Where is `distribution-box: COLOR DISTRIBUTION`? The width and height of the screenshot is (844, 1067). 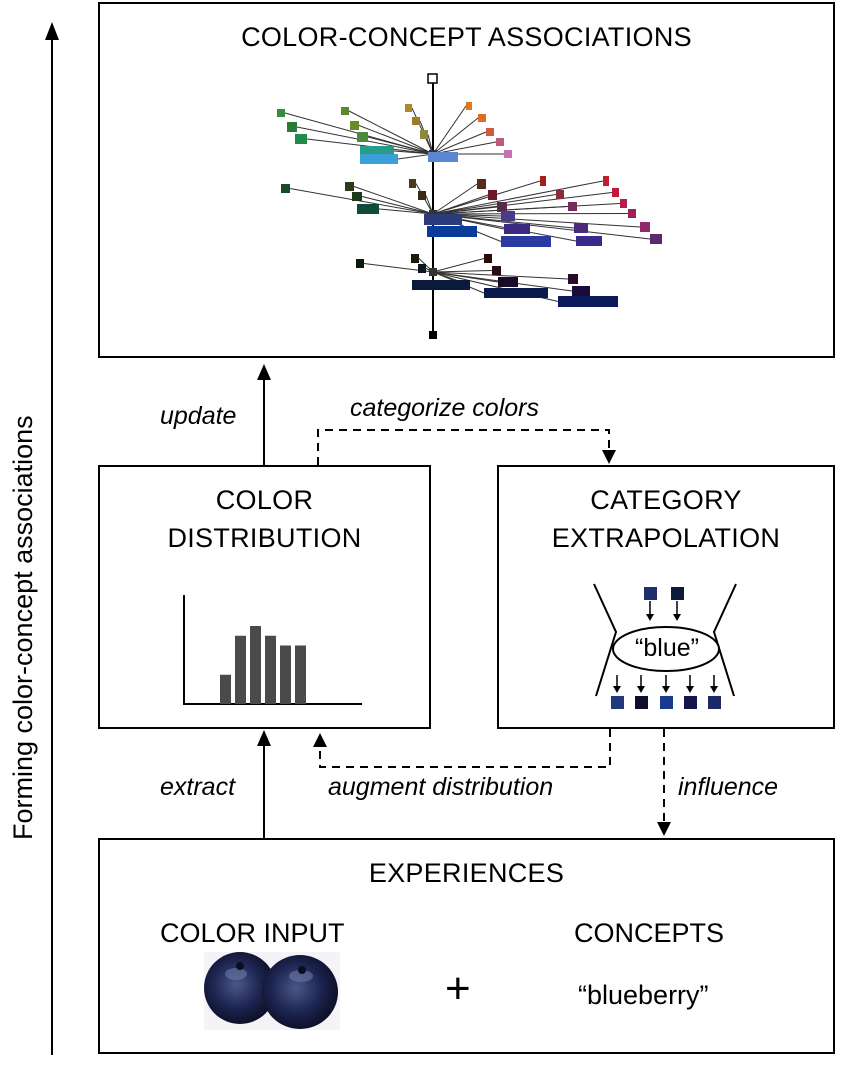
distribution-box: COLOR DISTRIBUTION is located at coordinates (264, 597).